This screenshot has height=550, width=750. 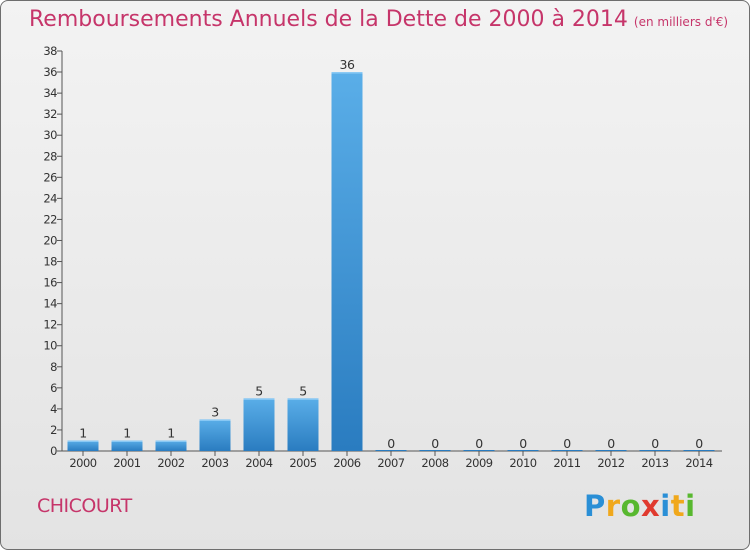 I want to click on x-tick-label: 2006, so click(x=346, y=463).